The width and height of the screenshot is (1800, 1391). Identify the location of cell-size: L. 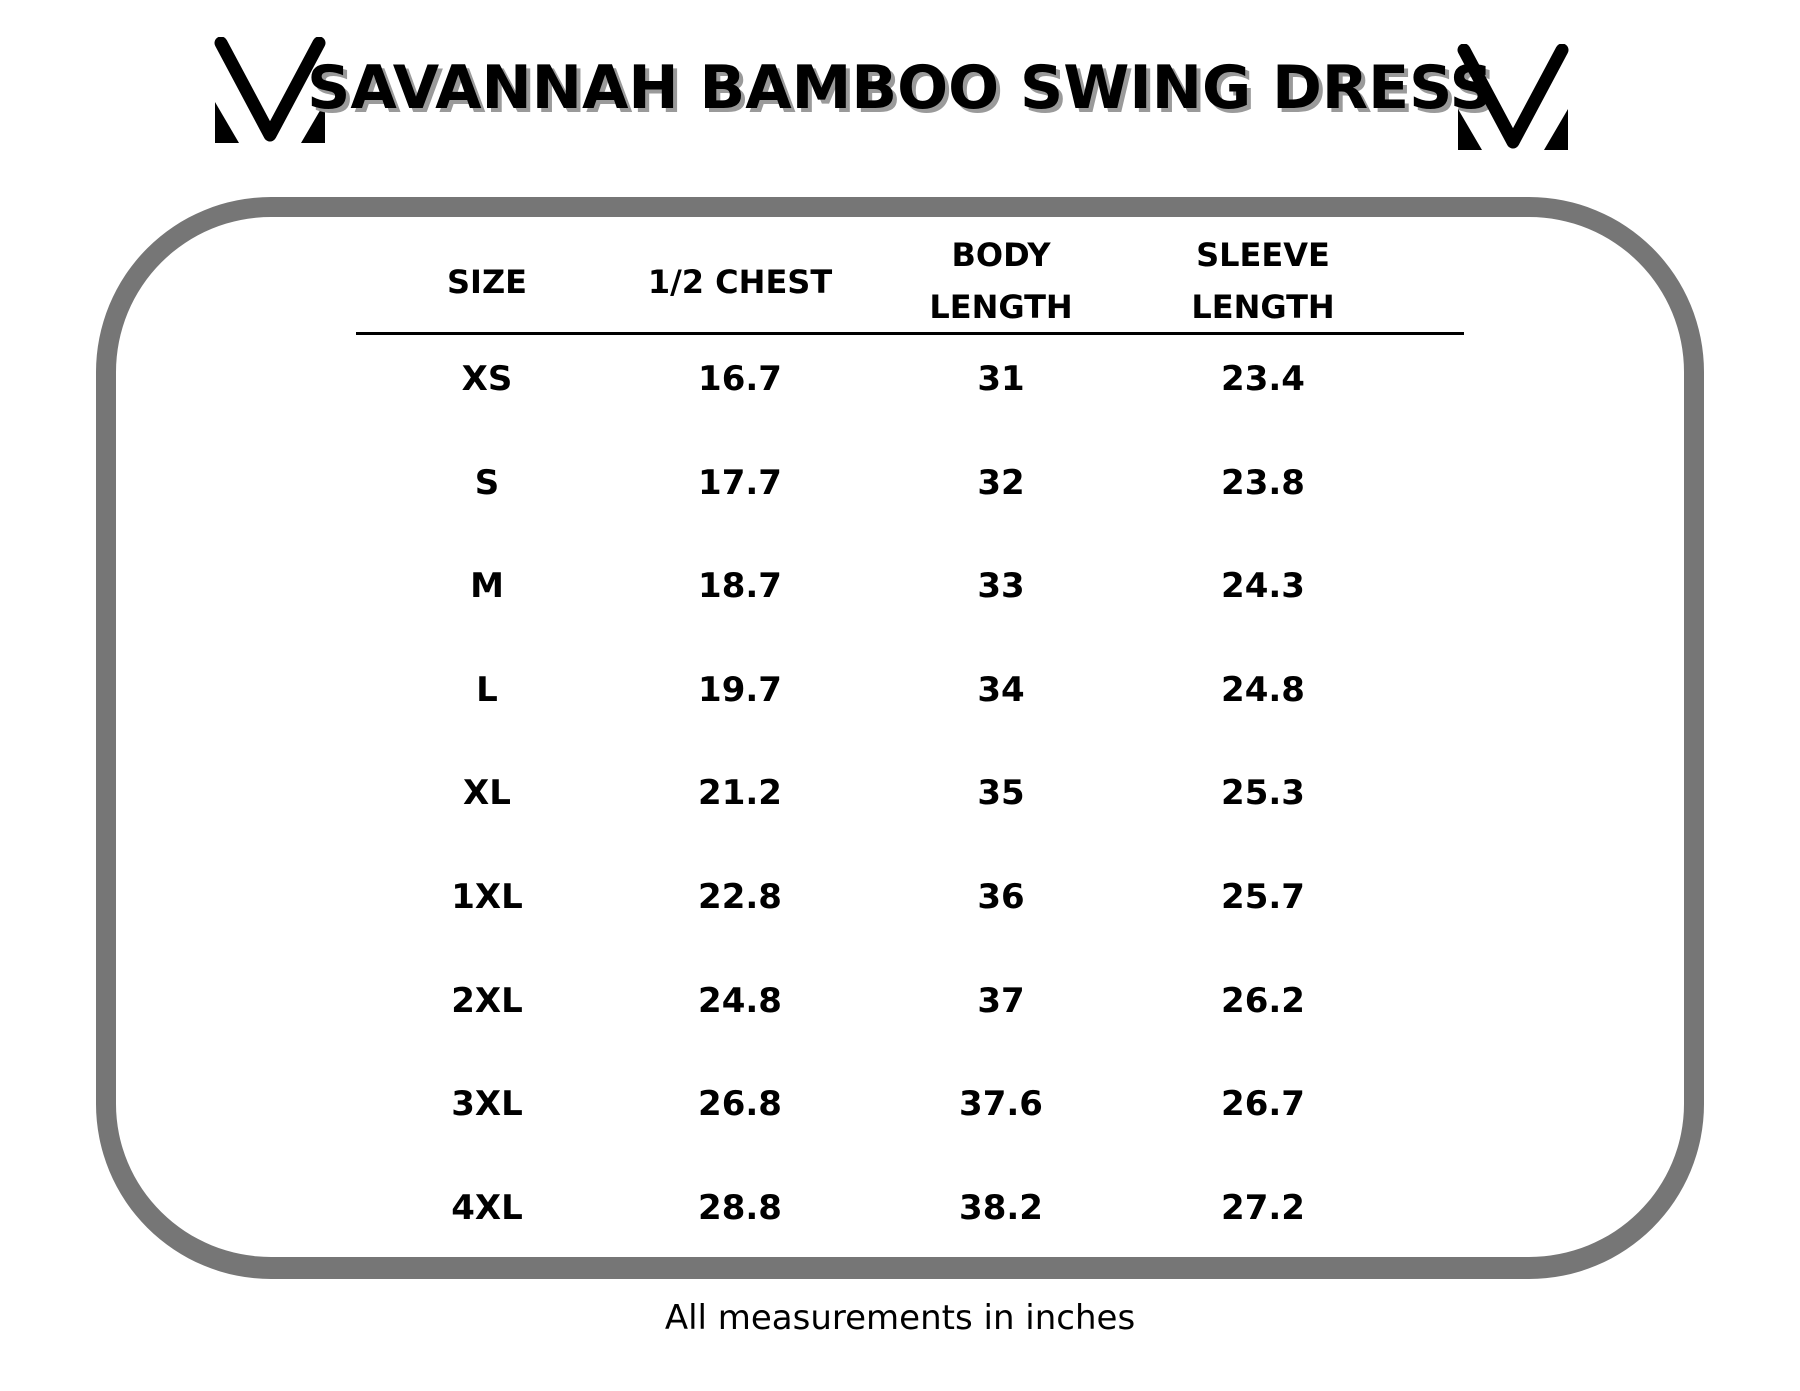
(487, 689).